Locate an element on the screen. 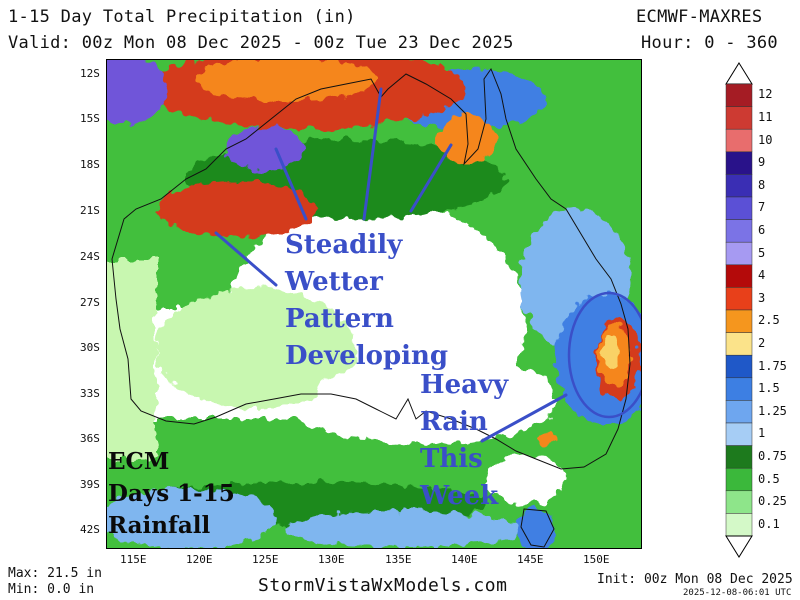 The height and width of the screenshot is (600, 800). colorbar-label: 11 is located at coordinates (765, 116).